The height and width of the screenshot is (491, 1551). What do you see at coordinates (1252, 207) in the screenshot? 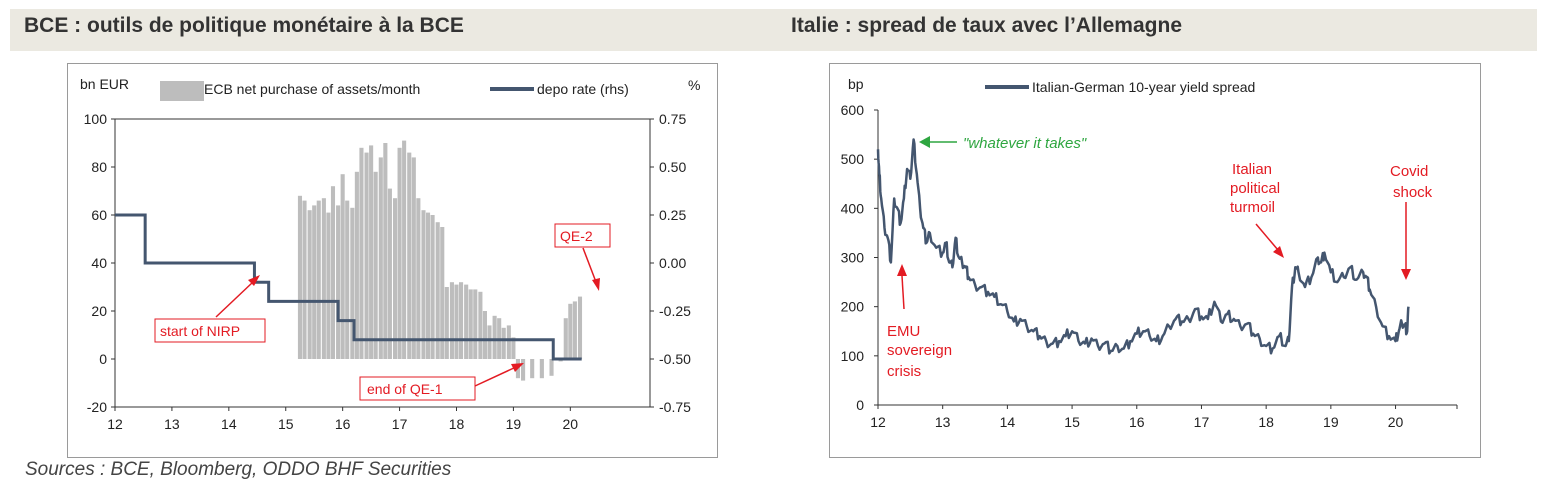
I see `annotation-label: turmoil` at bounding box center [1252, 207].